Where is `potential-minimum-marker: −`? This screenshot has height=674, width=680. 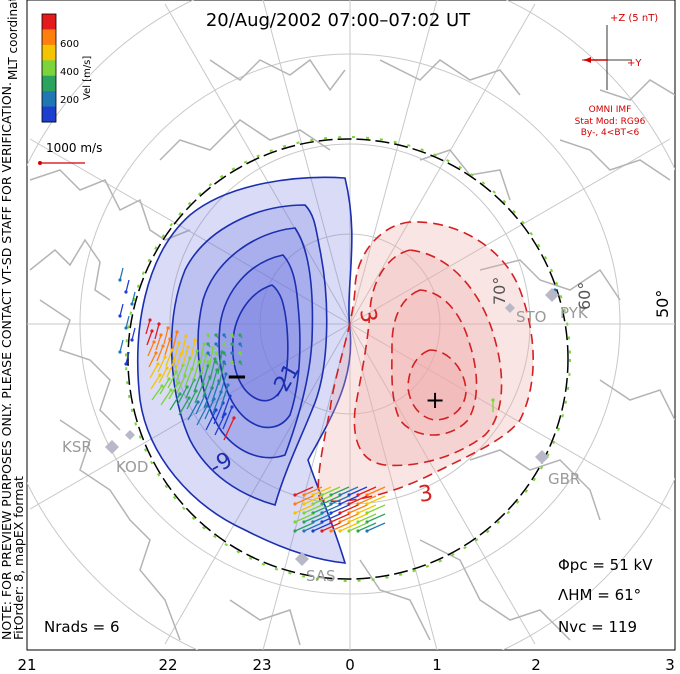 potential-minimum-marker: − is located at coordinates (237, 377).